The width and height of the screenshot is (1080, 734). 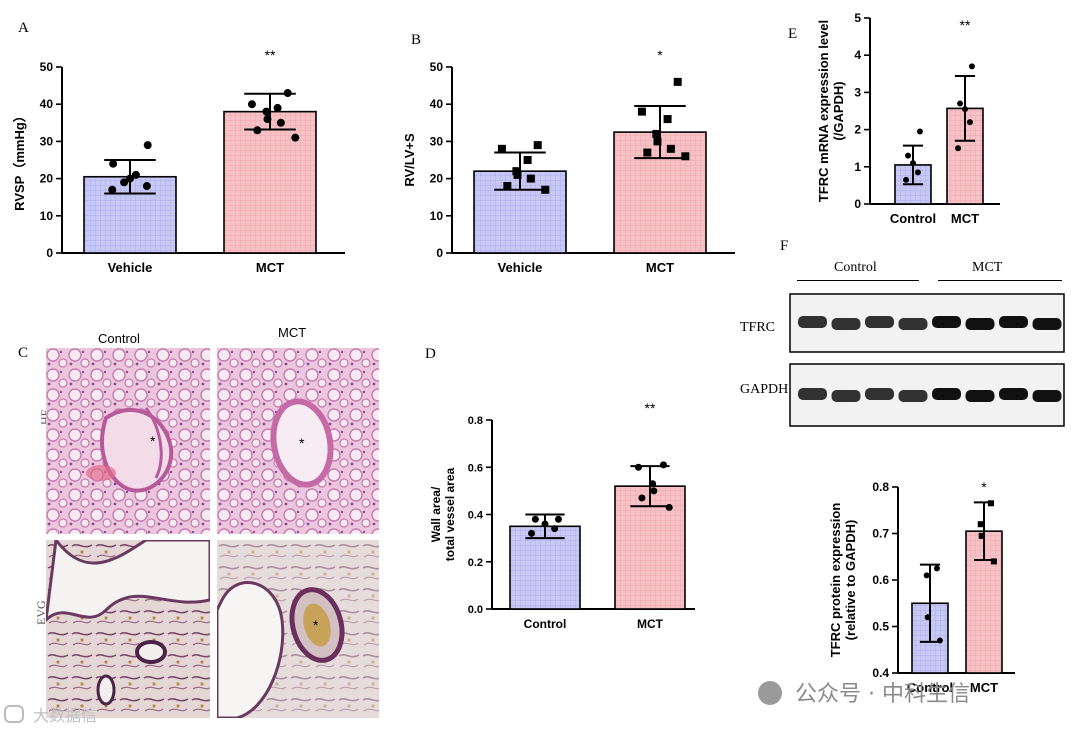 I want to click on y-tick-label: 30, so click(x=47, y=141).